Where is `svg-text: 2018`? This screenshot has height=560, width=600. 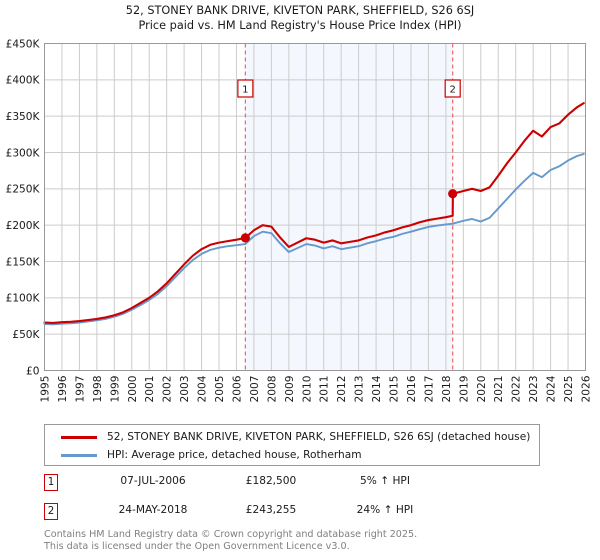
svg-text: 2018 is located at coordinates (447, 388).